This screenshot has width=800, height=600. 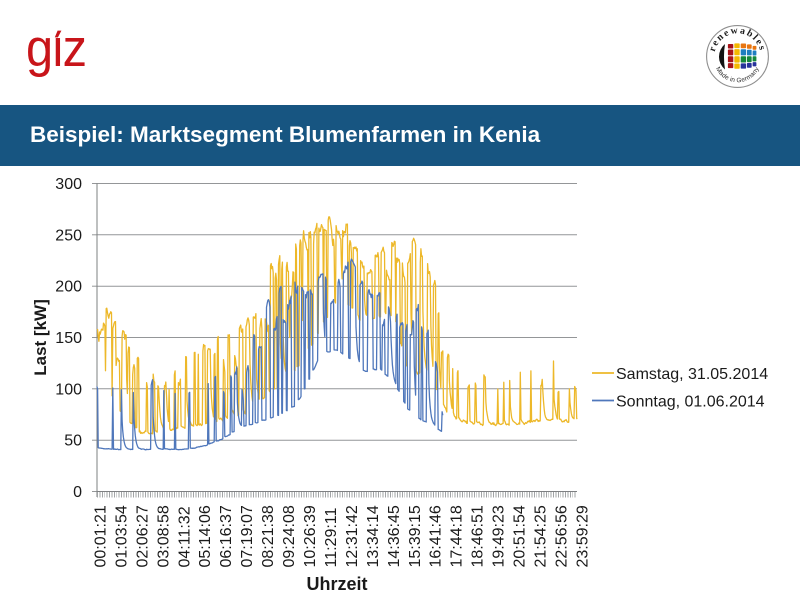 What do you see at coordinates (68, 235) in the screenshot?
I see `svg-text: 250` at bounding box center [68, 235].